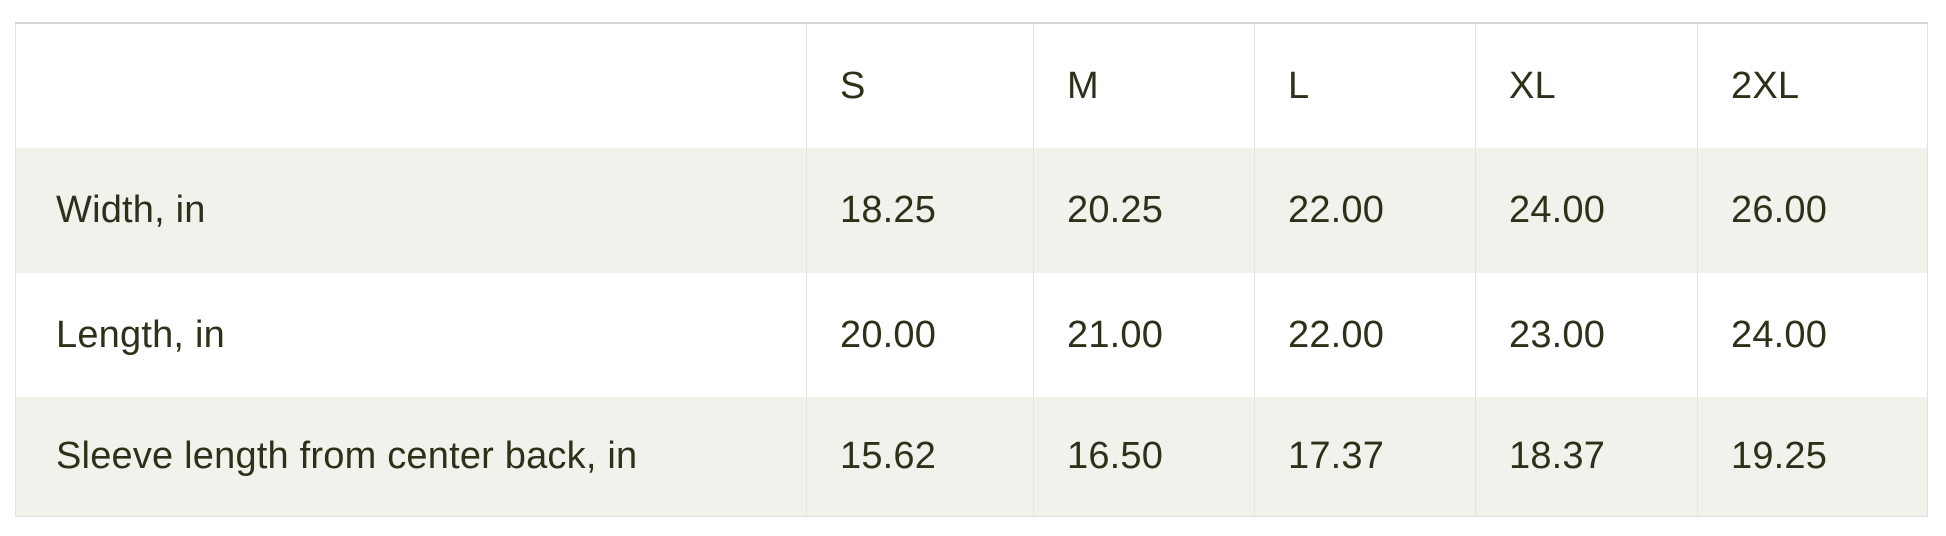 Image resolution: width=1946 pixels, height=536 pixels. I want to click on size-column-header-s: S, so click(920, 85).